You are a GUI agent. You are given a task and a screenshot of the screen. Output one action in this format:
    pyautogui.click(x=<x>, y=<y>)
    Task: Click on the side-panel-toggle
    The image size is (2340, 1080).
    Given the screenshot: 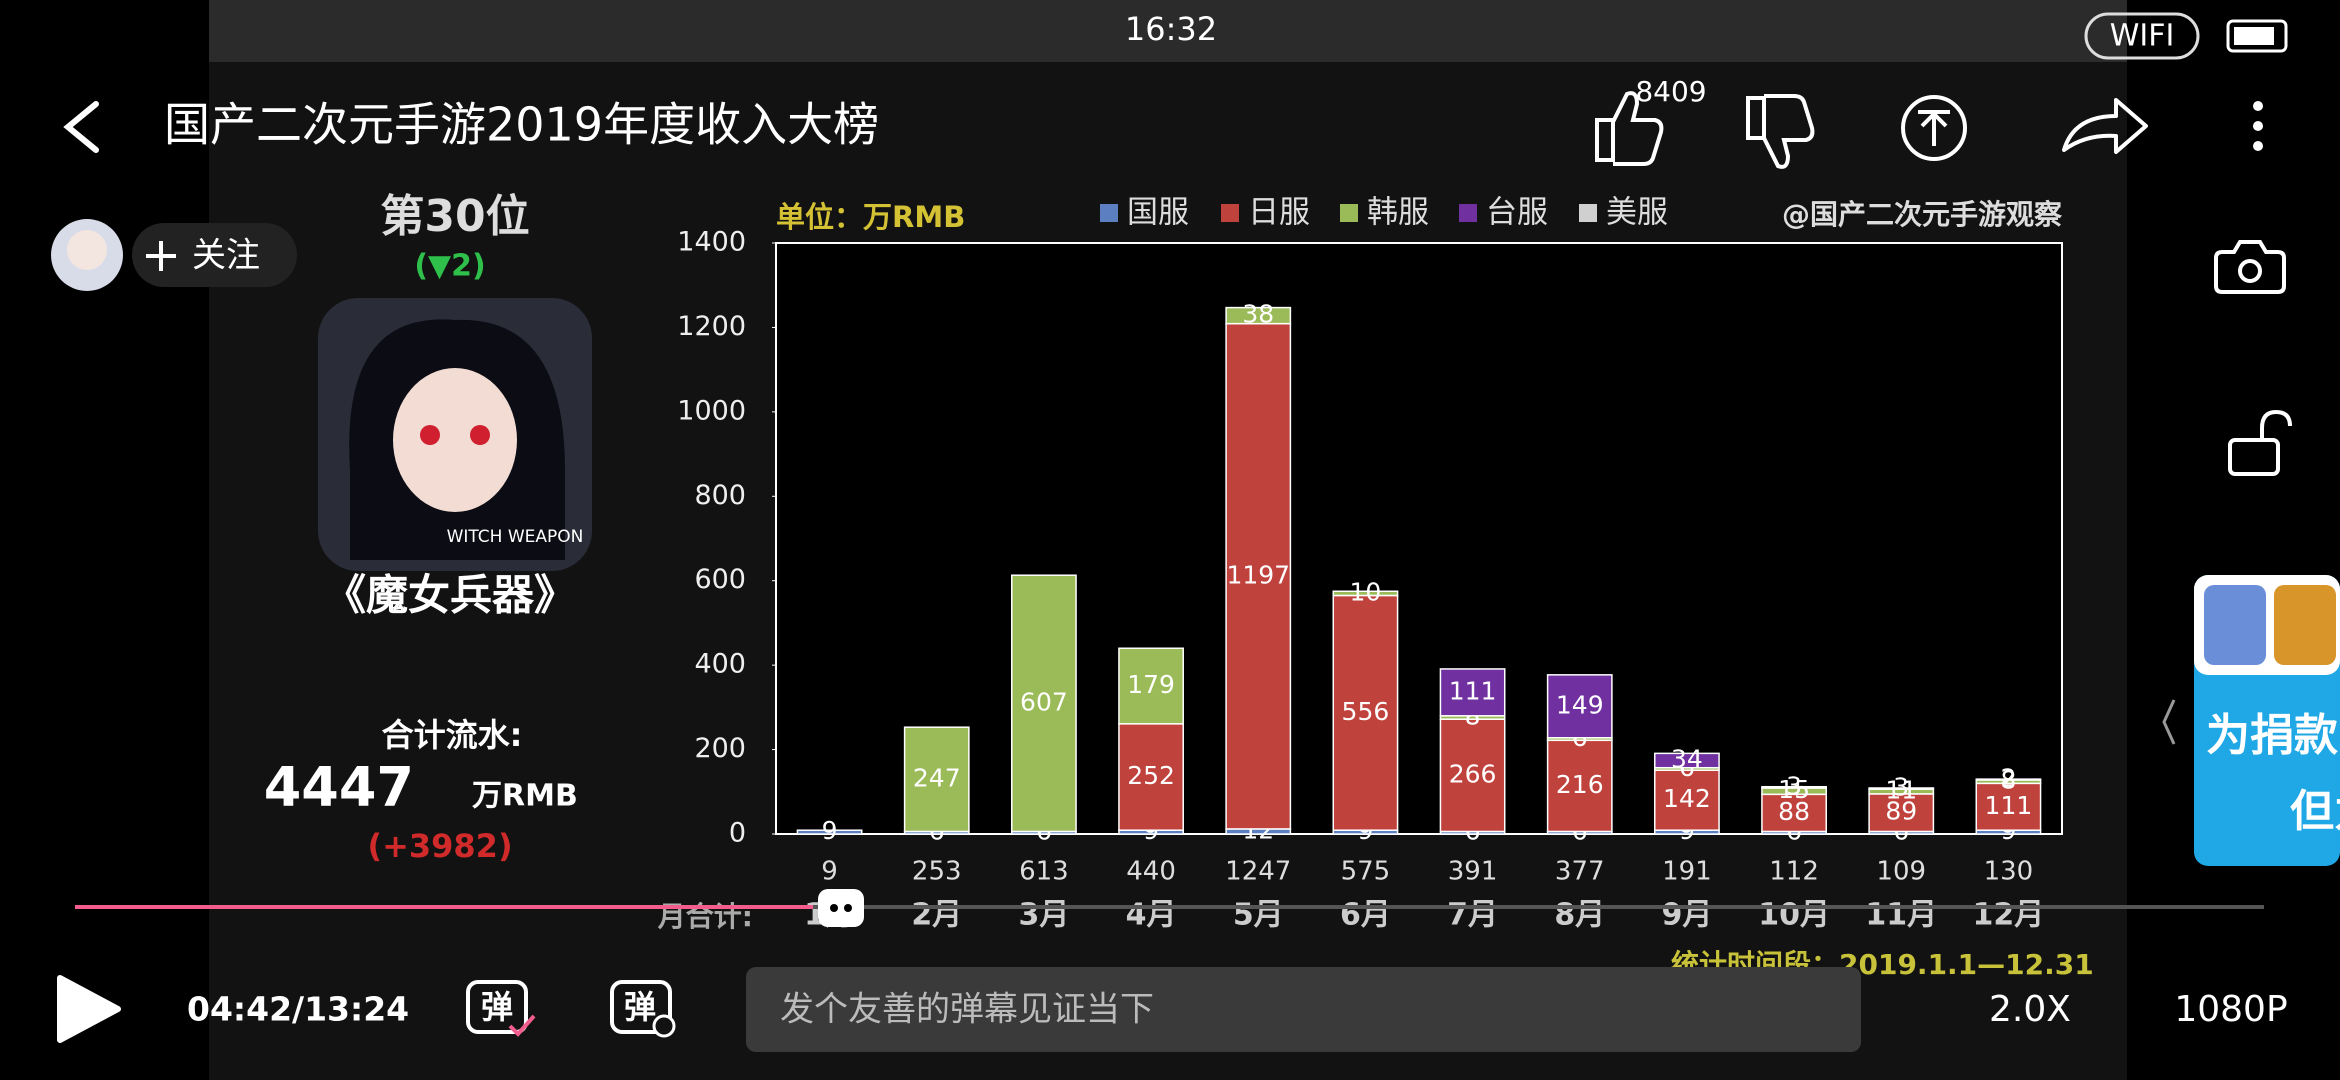 What is the action you would take?
    pyautogui.click(x=2169, y=722)
    